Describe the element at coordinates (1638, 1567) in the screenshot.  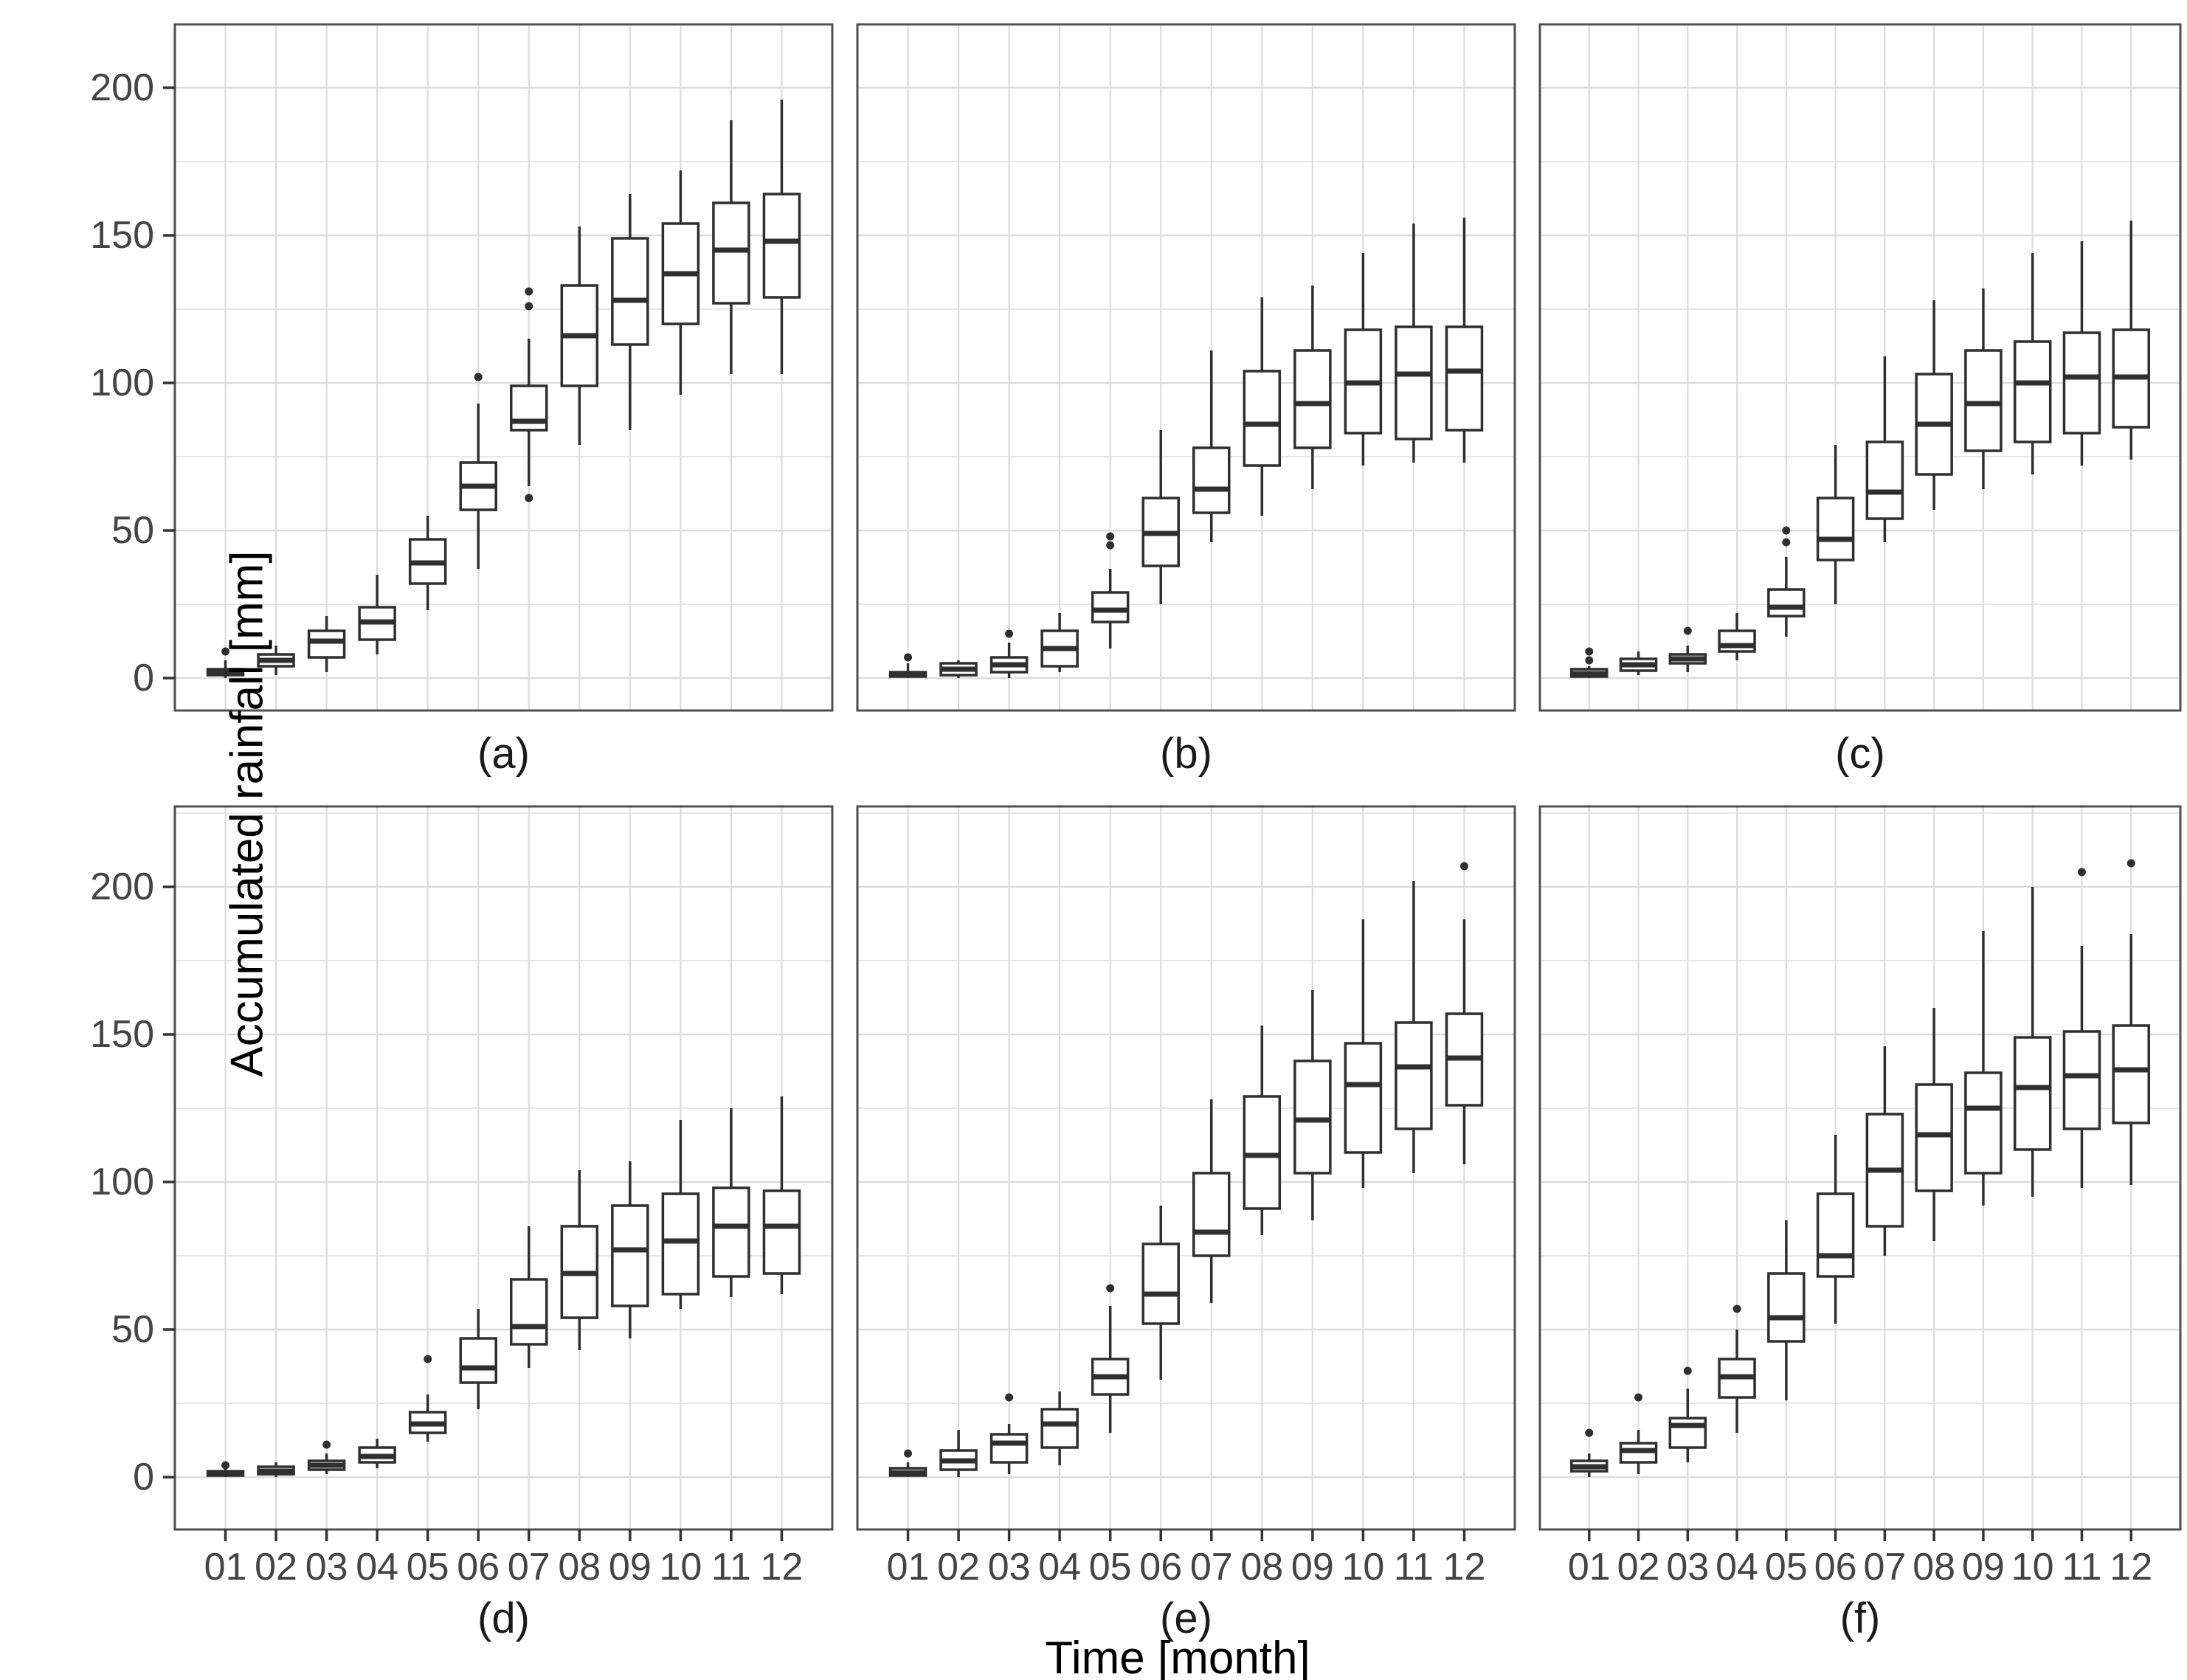
I see `x-tick-label: 02` at that location.